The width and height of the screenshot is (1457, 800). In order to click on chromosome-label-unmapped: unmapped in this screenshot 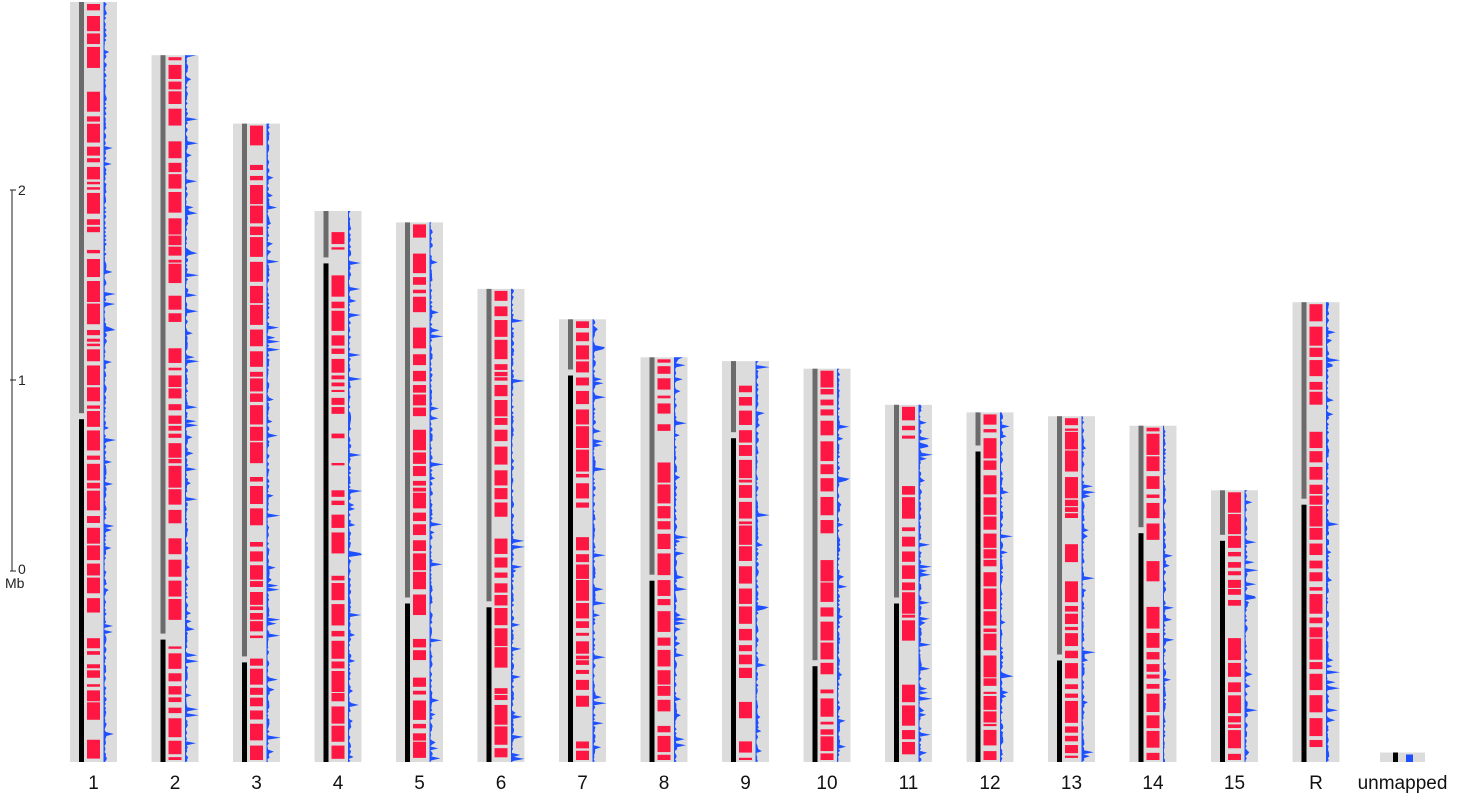, I will do `click(1403, 783)`.